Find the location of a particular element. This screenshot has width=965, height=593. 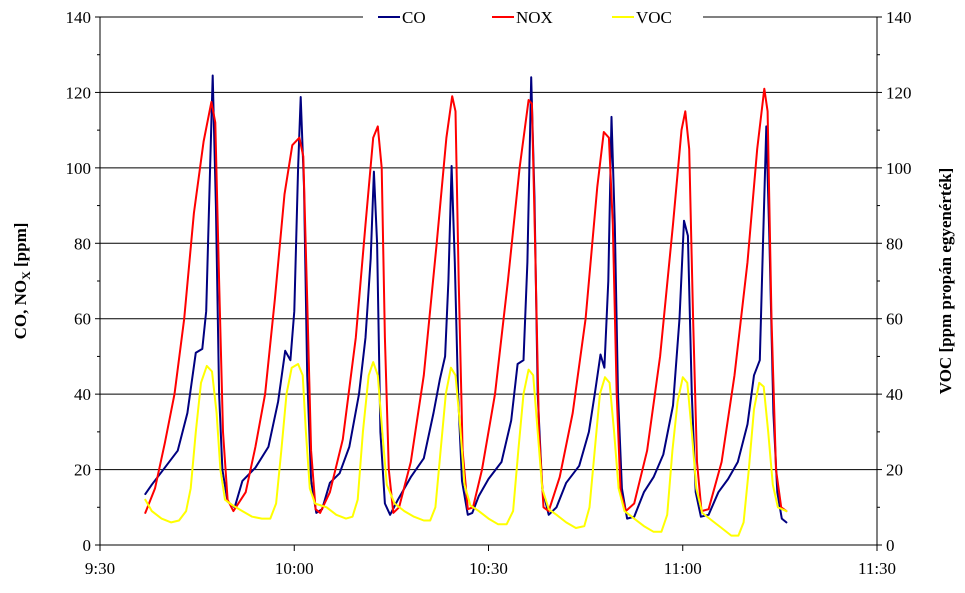

left-y-tick-label-6: 120 is located at coordinates (79, 92).